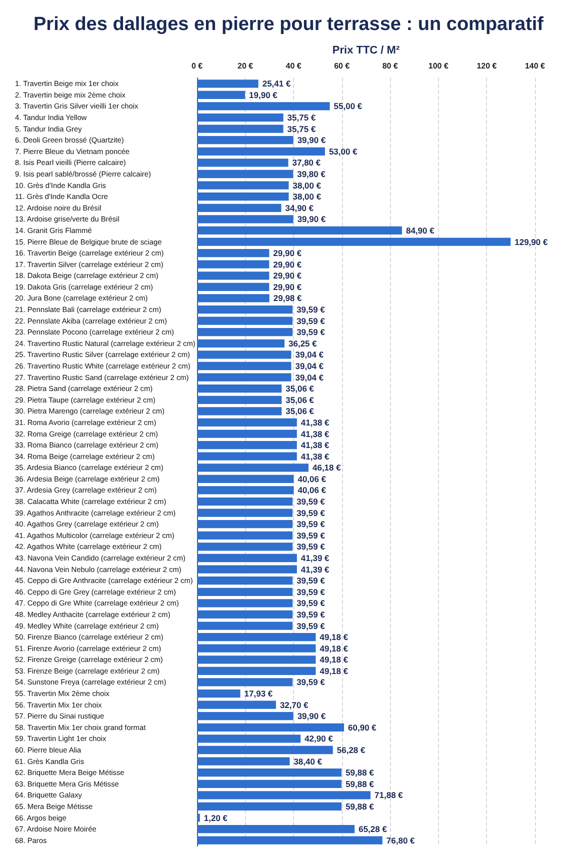  What do you see at coordinates (308, 761) in the screenshot?
I see `data-label: 38,40 €` at bounding box center [308, 761].